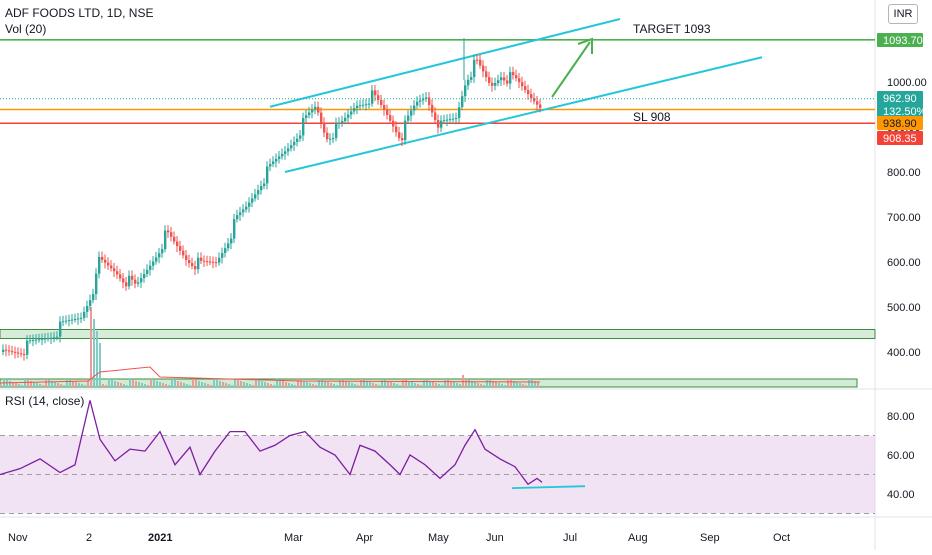 The image size is (932, 555). I want to click on price-badge-label: 938.90, so click(900, 124).